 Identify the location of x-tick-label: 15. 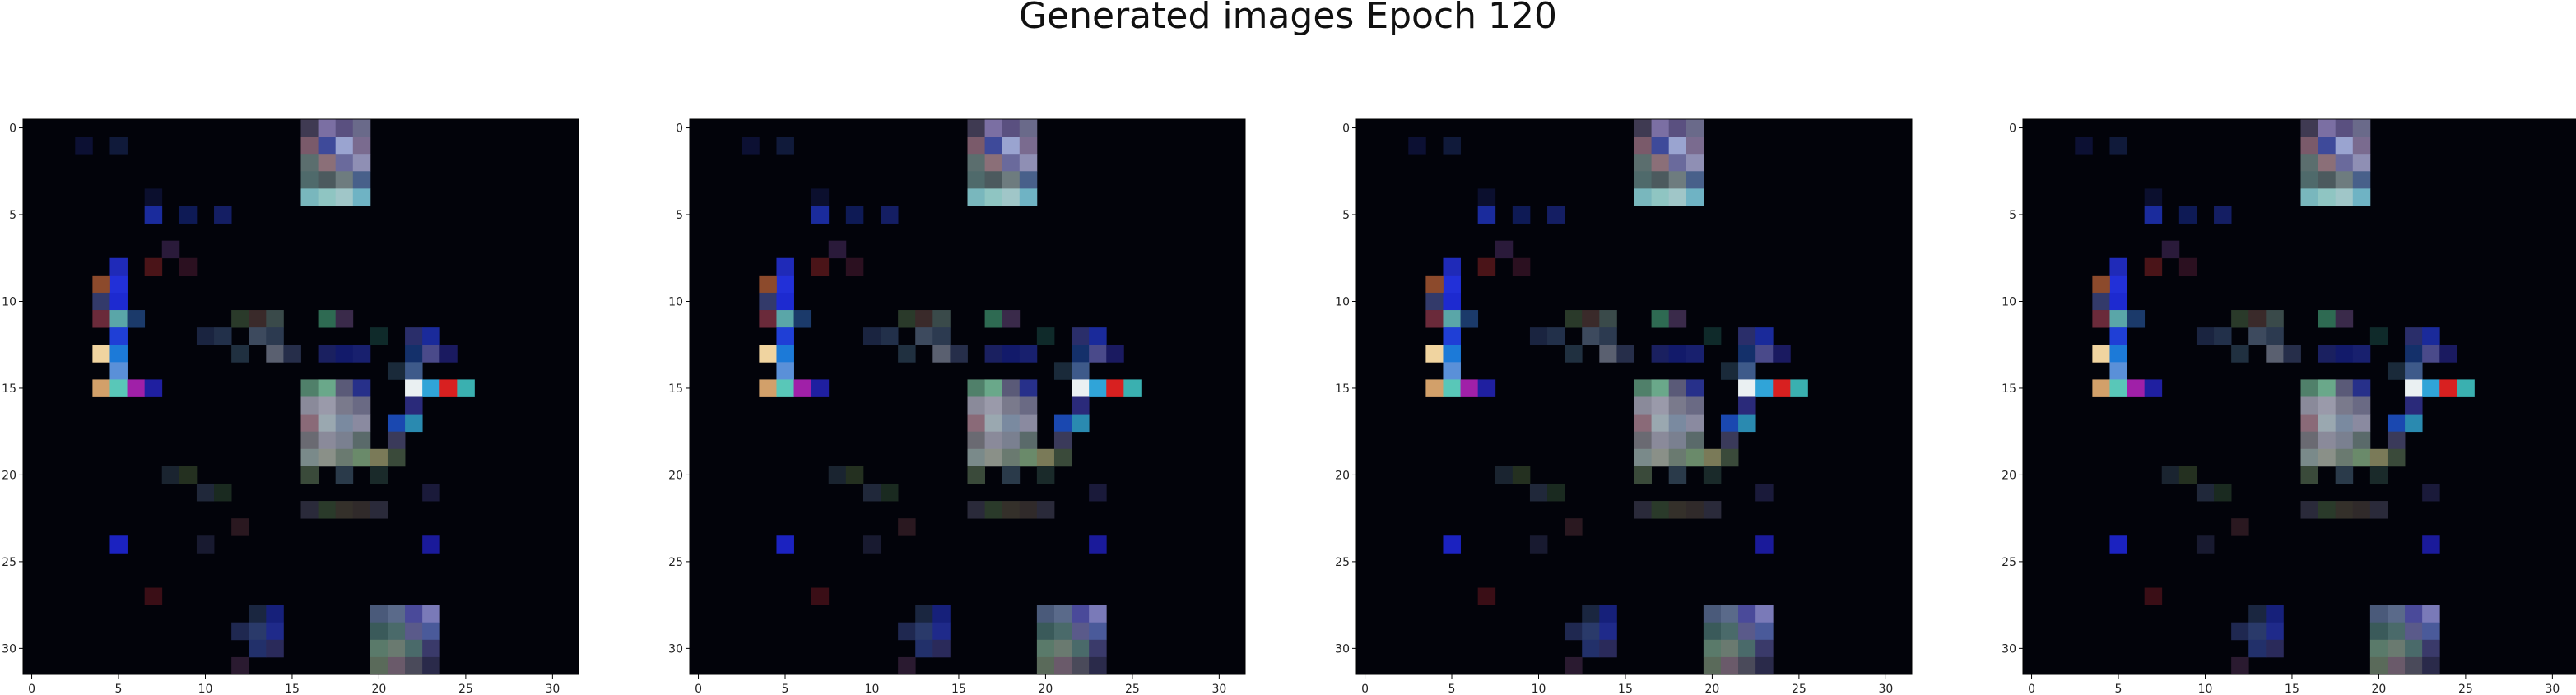
(2292, 689).